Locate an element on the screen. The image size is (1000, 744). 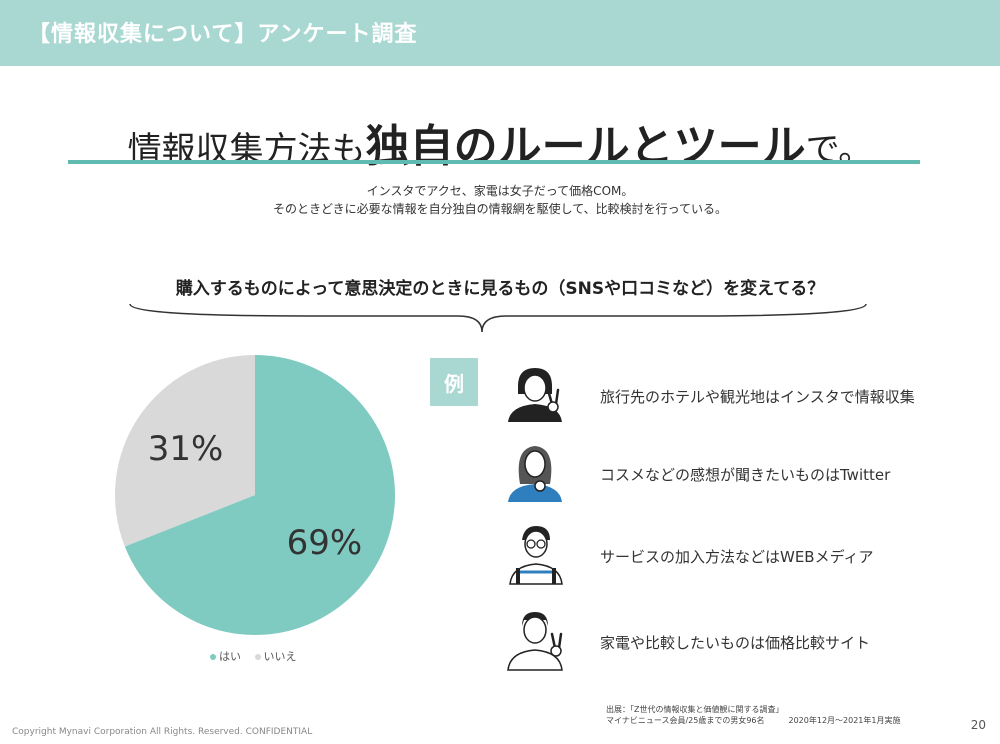
page-number: 20 is located at coordinates (978, 725).